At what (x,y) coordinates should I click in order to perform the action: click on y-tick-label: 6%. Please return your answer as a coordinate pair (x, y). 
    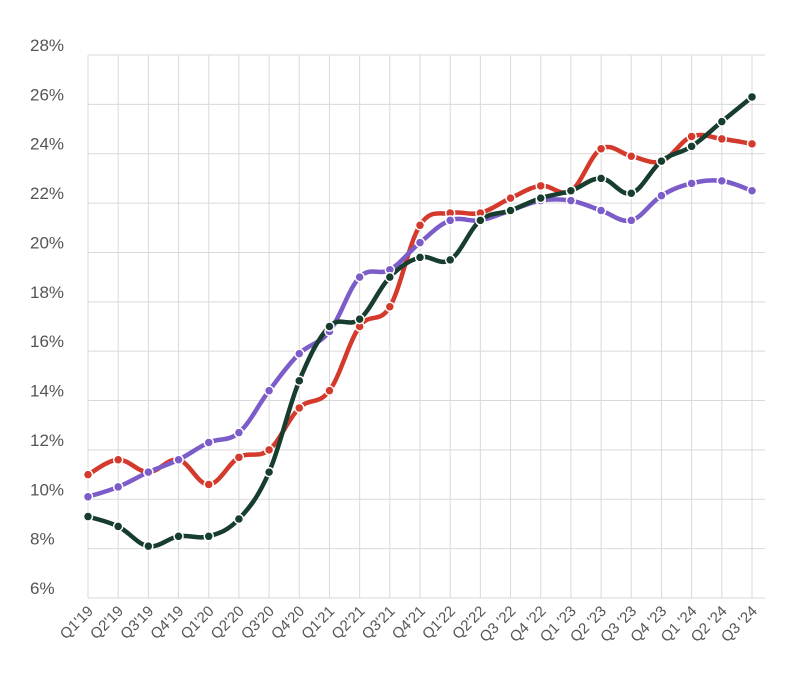
    Looking at the image, I should click on (42, 588).